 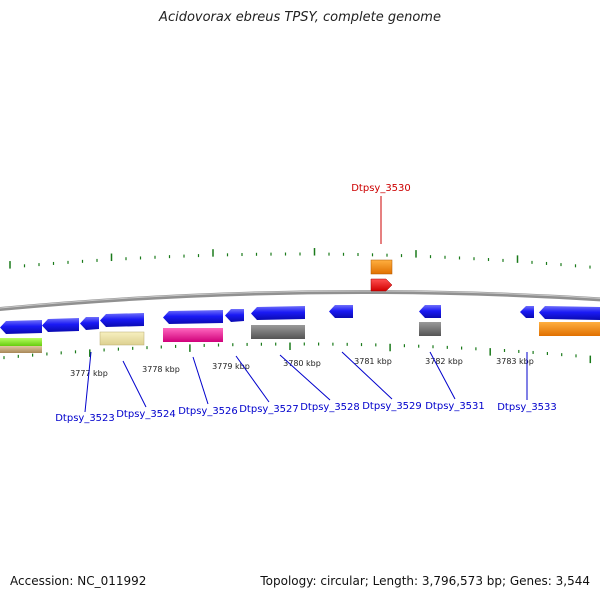 I want to click on gene-label: Dtpsy_3533, so click(x=527, y=407).